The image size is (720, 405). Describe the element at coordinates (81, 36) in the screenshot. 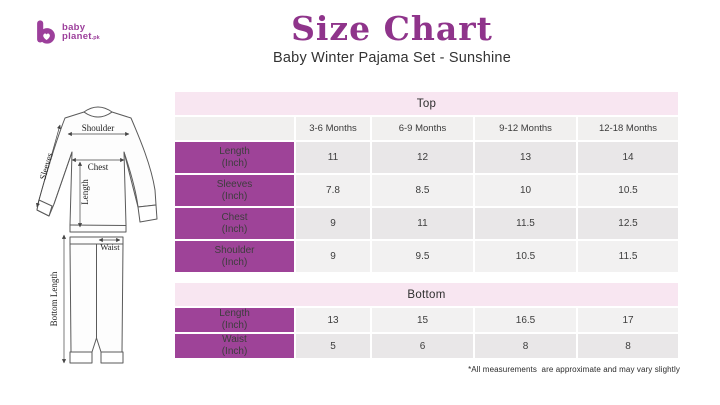

I see `brand-name-line2: planet.pk` at that location.